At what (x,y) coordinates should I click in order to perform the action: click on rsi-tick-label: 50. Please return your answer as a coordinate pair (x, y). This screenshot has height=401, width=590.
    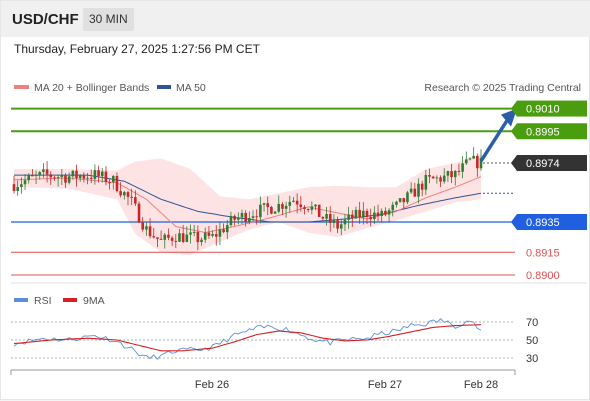
    Looking at the image, I should click on (532, 341).